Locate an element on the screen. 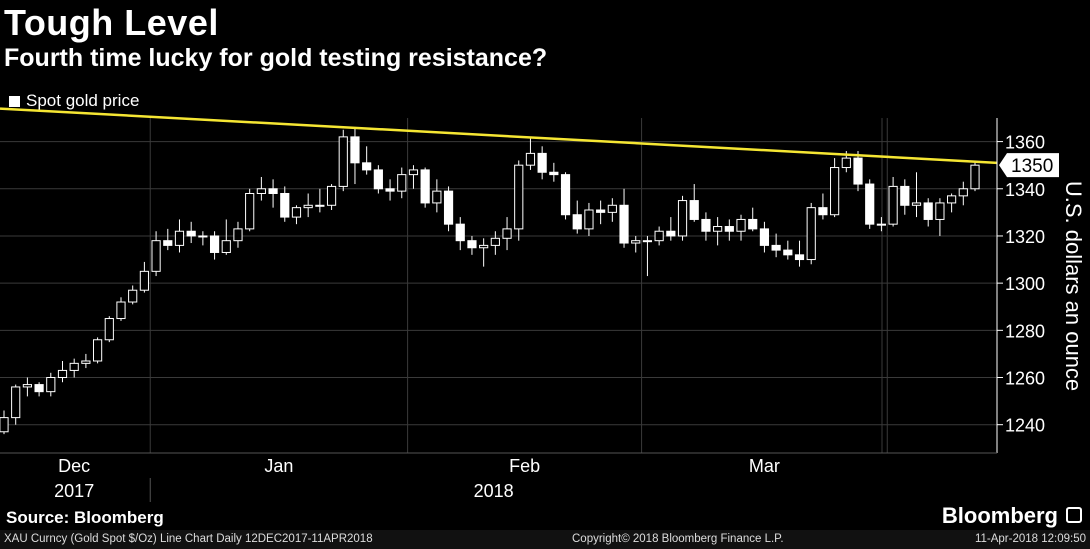  legend-swatch is located at coordinates (14, 101).